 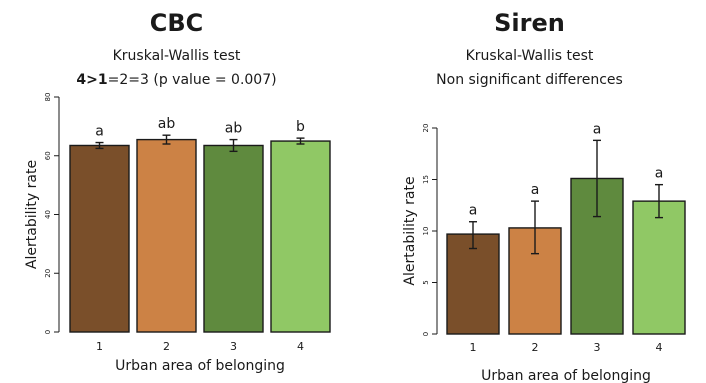 I want to click on y-tick-label: 5, so click(x=426, y=282).